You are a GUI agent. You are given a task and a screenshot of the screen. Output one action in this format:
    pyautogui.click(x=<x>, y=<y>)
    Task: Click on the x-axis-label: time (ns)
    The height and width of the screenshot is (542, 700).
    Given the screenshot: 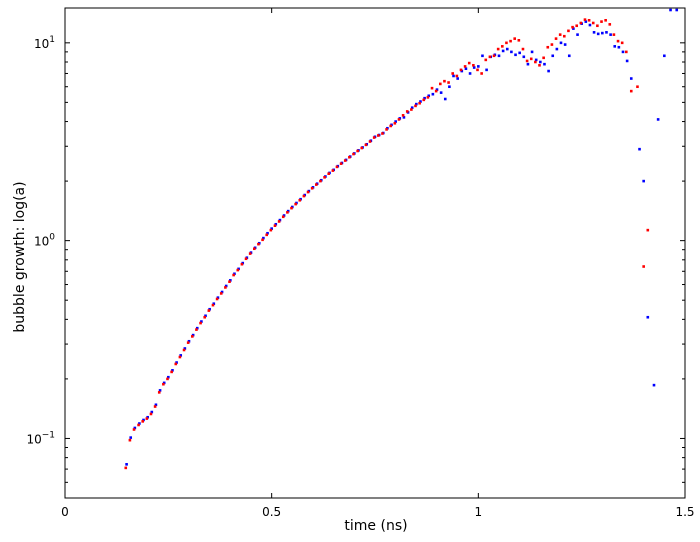 What is the action you would take?
    pyautogui.click(x=375, y=526)
    